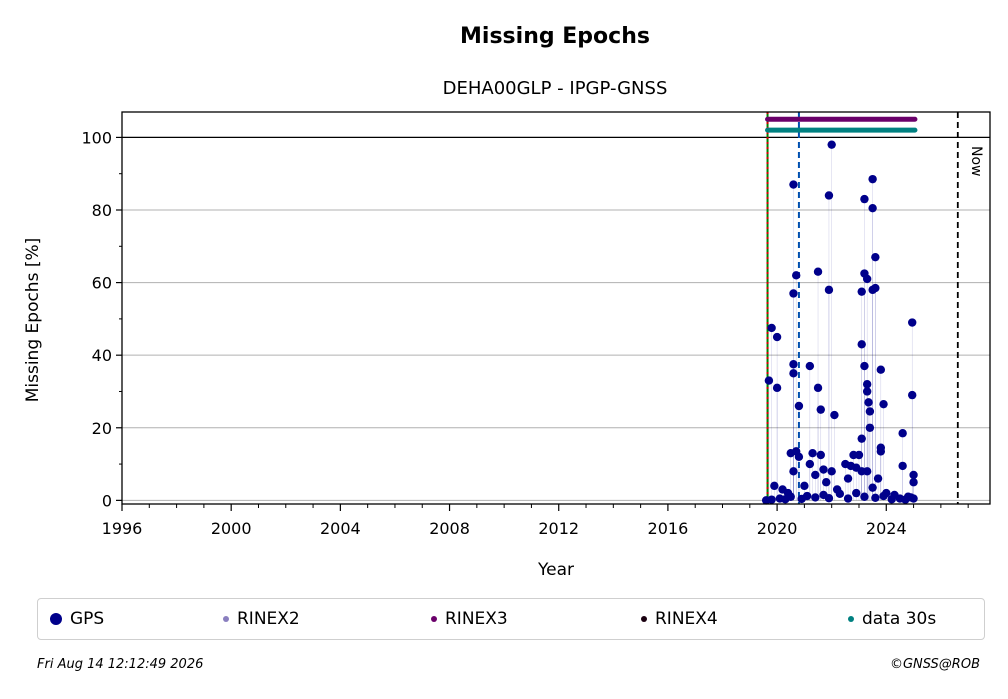  I want to click on legend-item-rinex4: RINEX4, so click(679, 619).